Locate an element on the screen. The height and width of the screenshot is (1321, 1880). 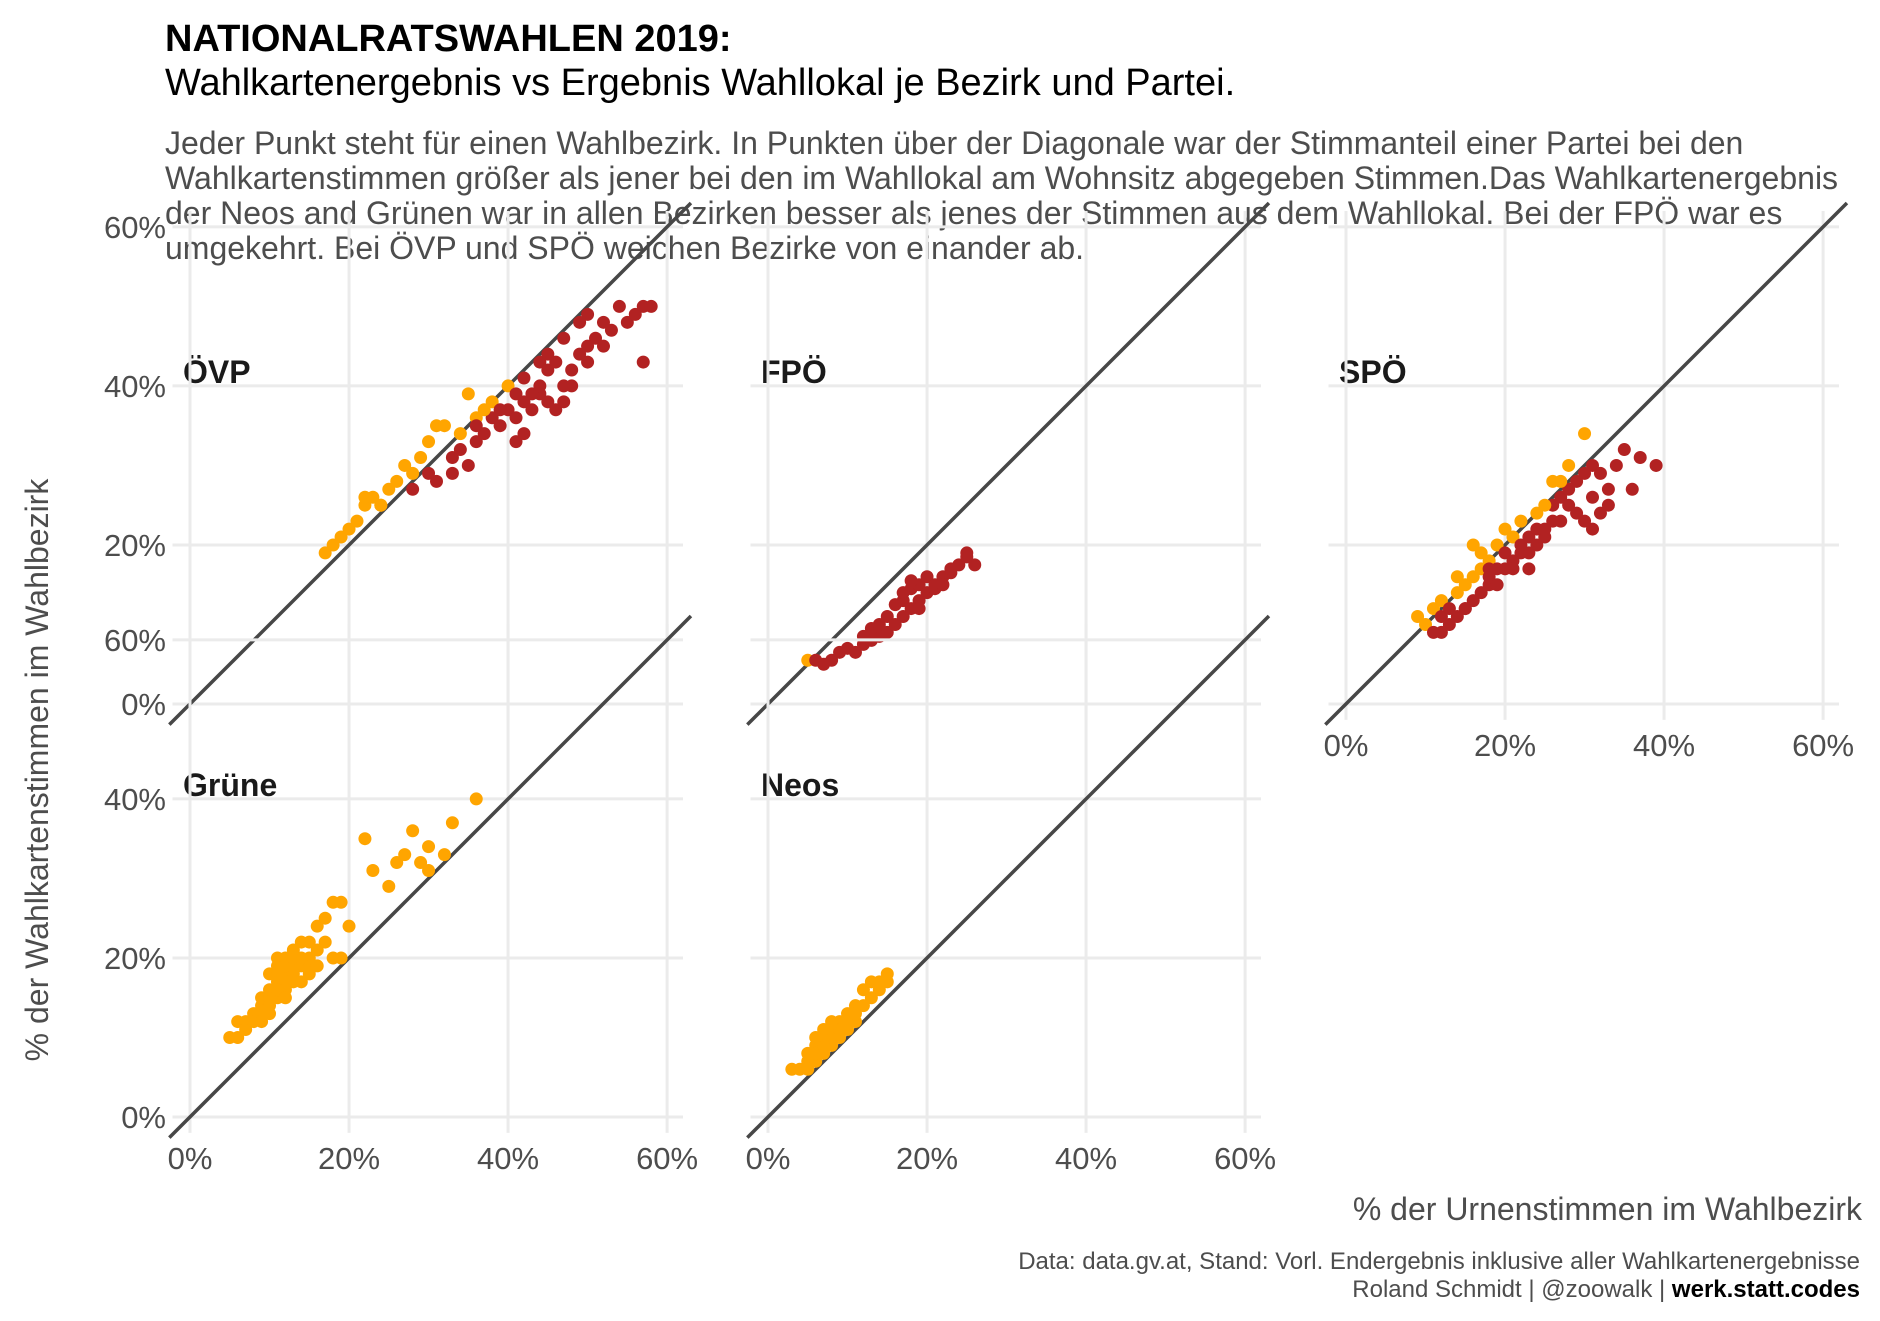
chart-title: NATIONALRATSWAHLEN 2019: is located at coordinates (448, 39).